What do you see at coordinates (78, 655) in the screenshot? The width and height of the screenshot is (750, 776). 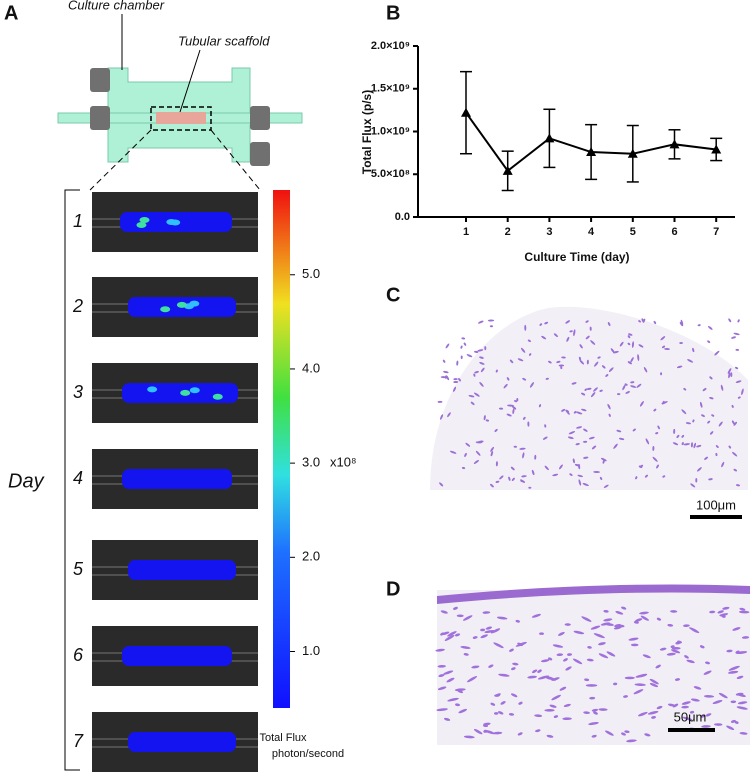 I see `day-label: 6` at bounding box center [78, 655].